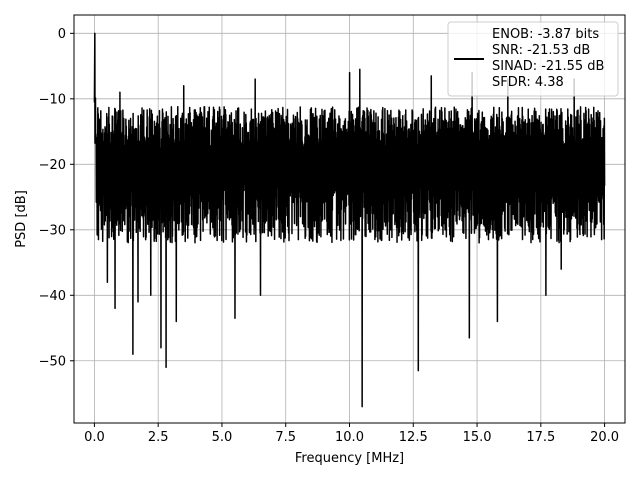  What do you see at coordinates (52, 99) in the screenshot?
I see `y-tick-label: −10` at bounding box center [52, 99].